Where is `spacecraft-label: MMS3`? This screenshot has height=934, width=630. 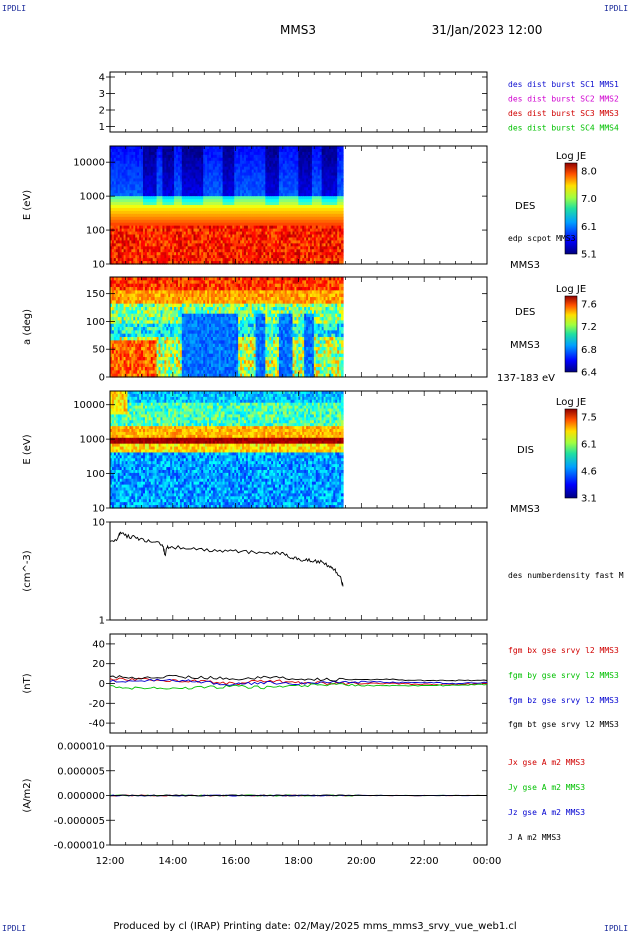 spacecraft-label: MMS3 is located at coordinates (525, 265).